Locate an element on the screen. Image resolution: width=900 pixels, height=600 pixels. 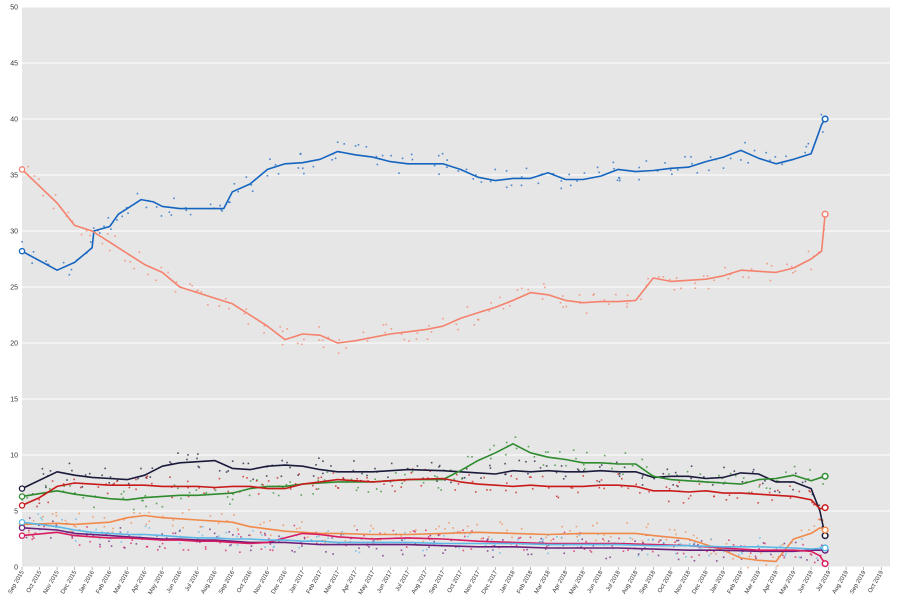
x-tick-label: Feb 2019 is located at coordinates (736, 582).